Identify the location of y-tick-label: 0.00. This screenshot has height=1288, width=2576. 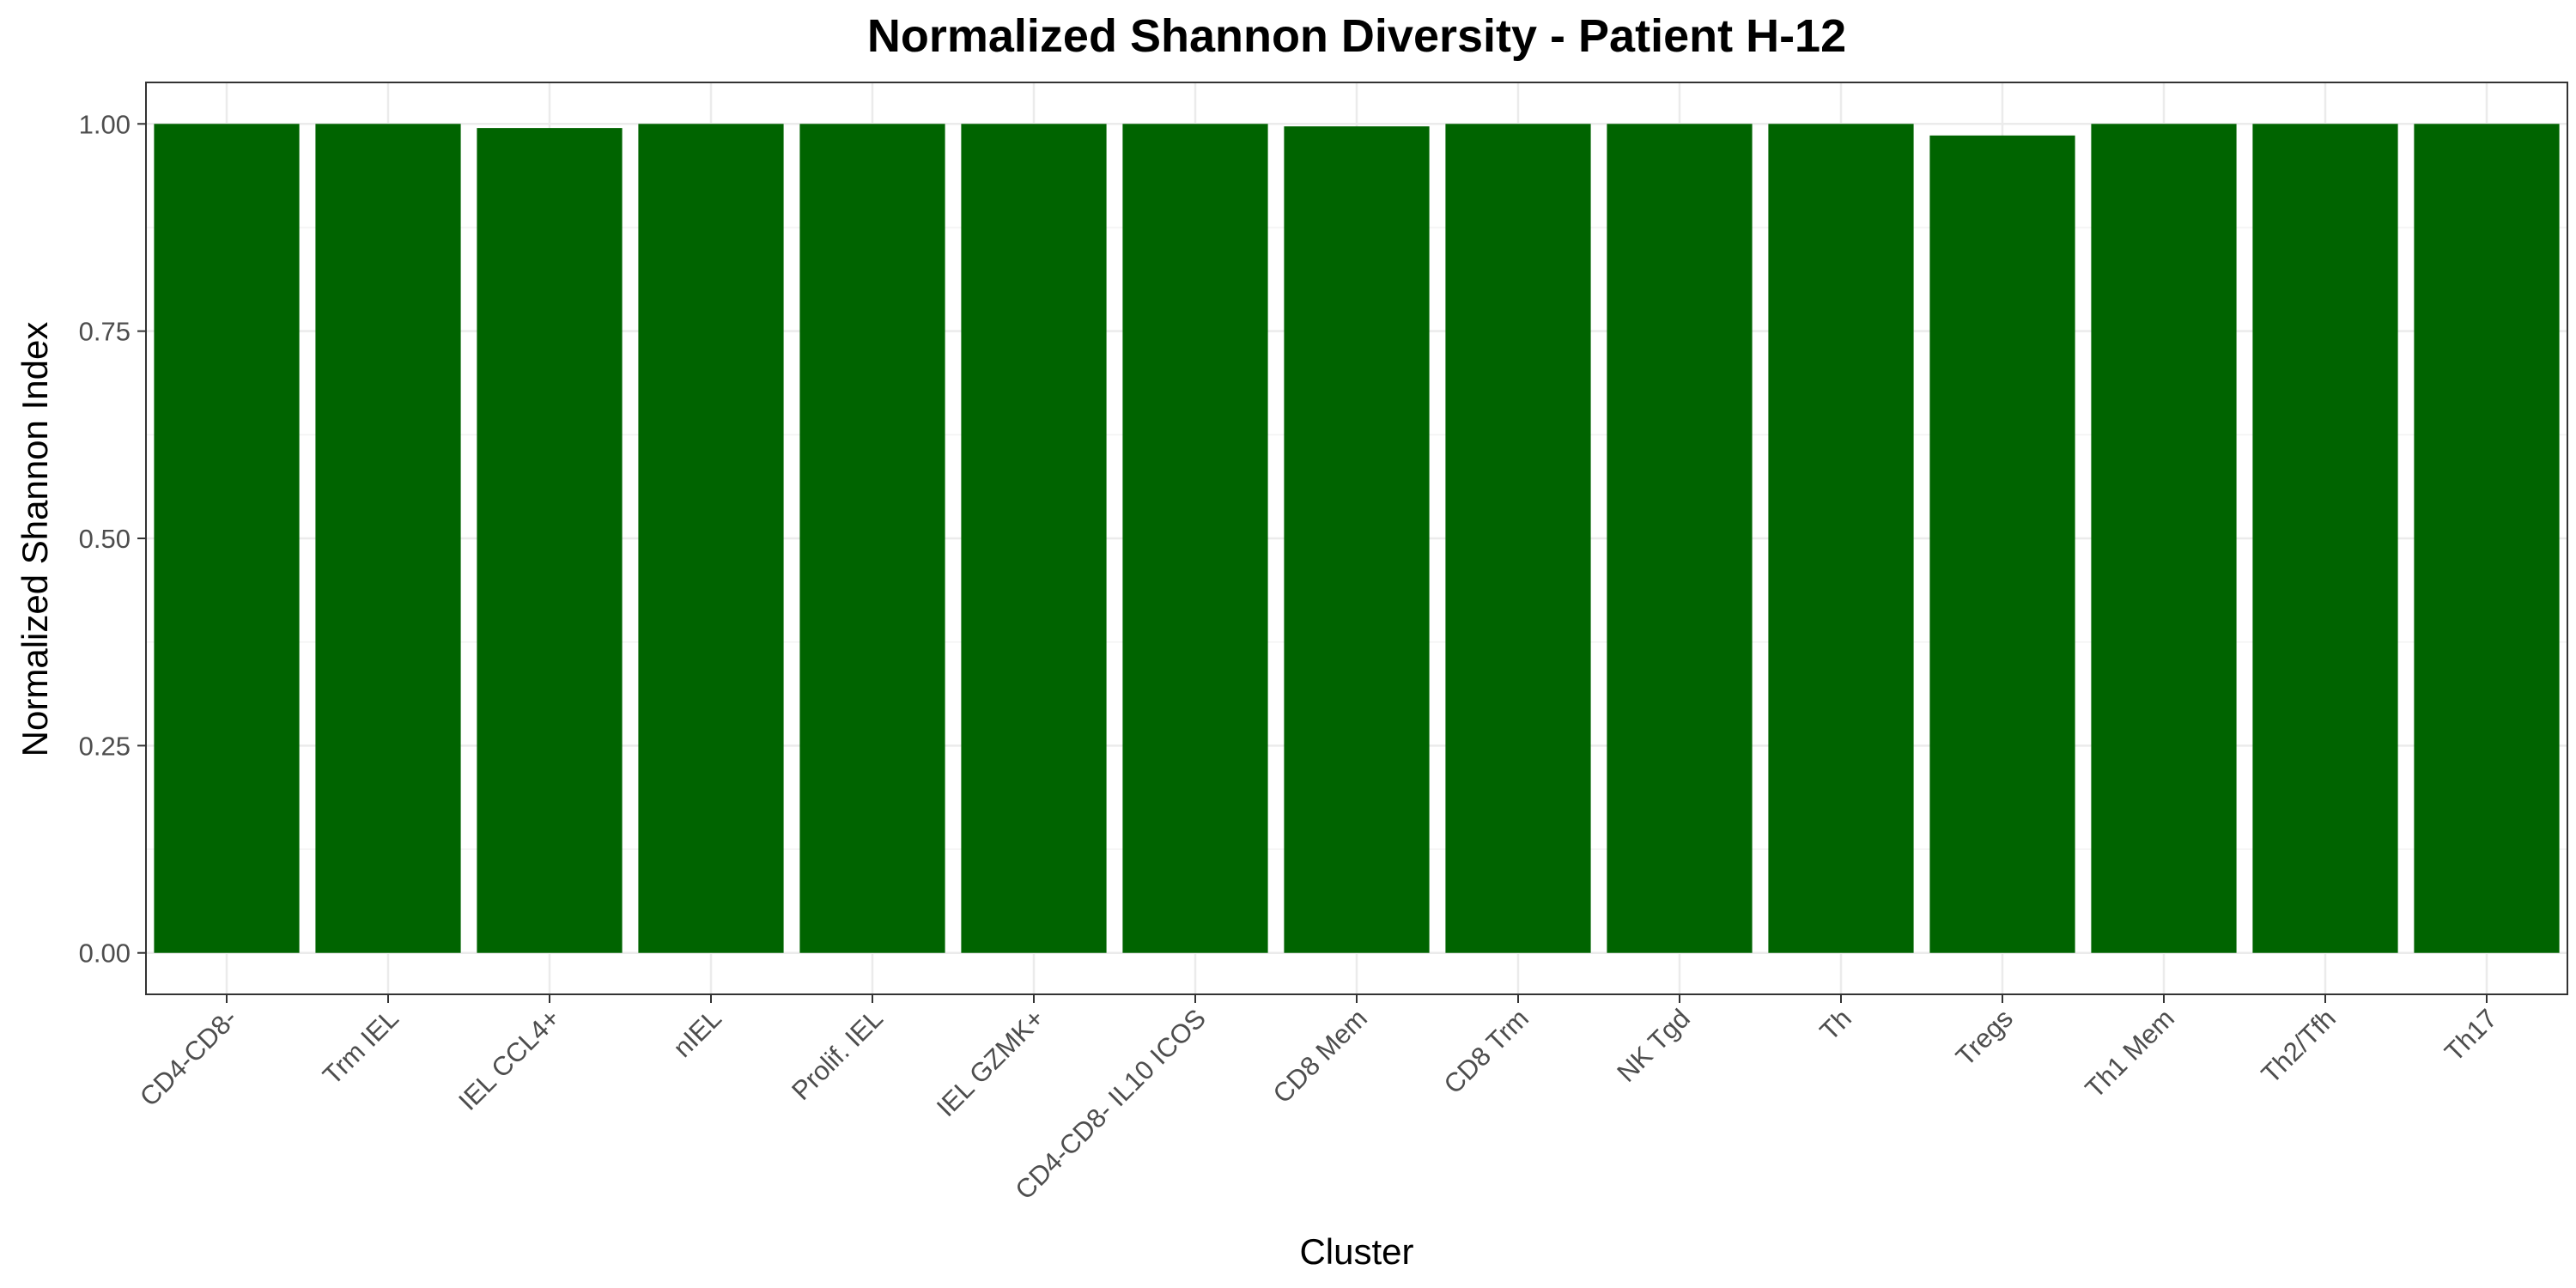
(105, 954).